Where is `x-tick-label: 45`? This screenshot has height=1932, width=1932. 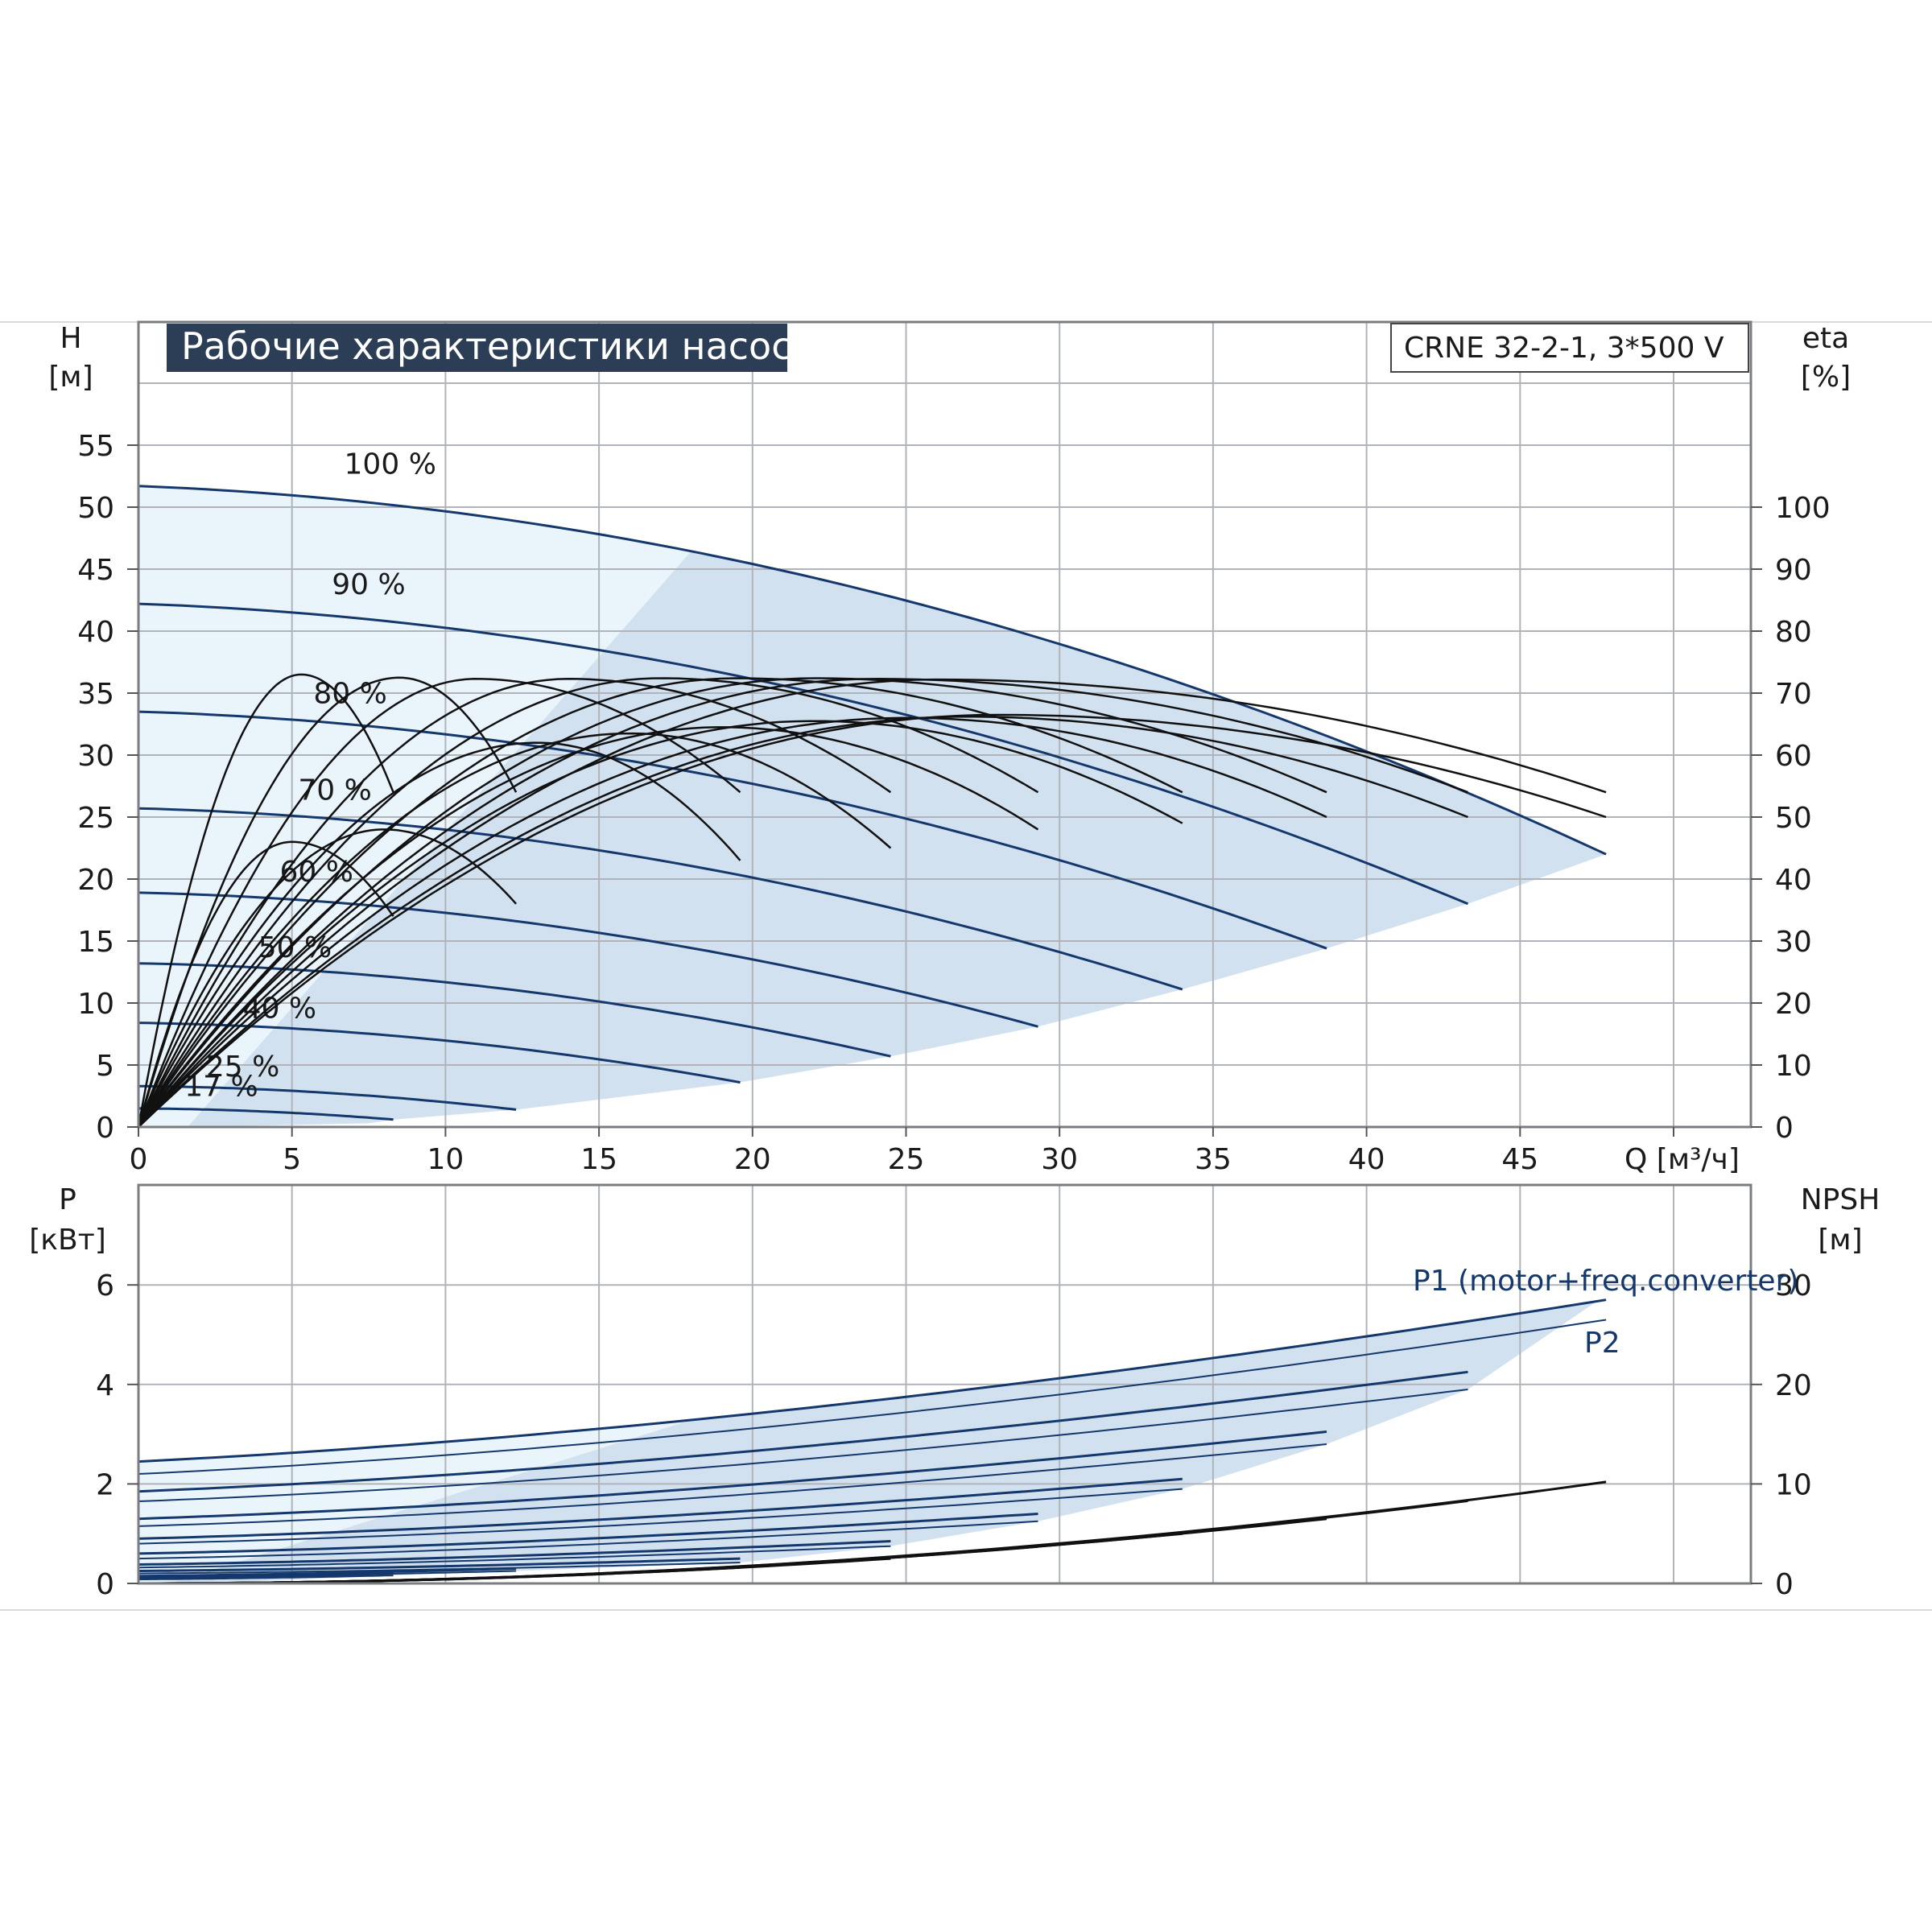
x-tick-label: 45 is located at coordinates (1519, 1159).